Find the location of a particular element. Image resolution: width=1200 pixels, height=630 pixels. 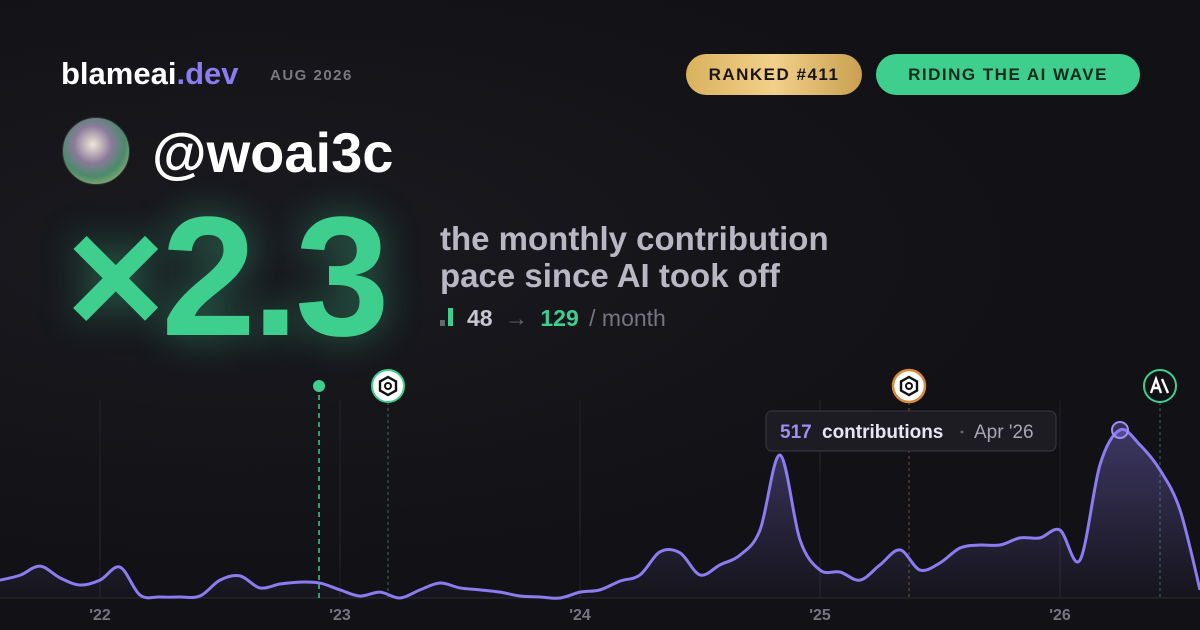

brand-suffix: .dev is located at coordinates (207, 73).